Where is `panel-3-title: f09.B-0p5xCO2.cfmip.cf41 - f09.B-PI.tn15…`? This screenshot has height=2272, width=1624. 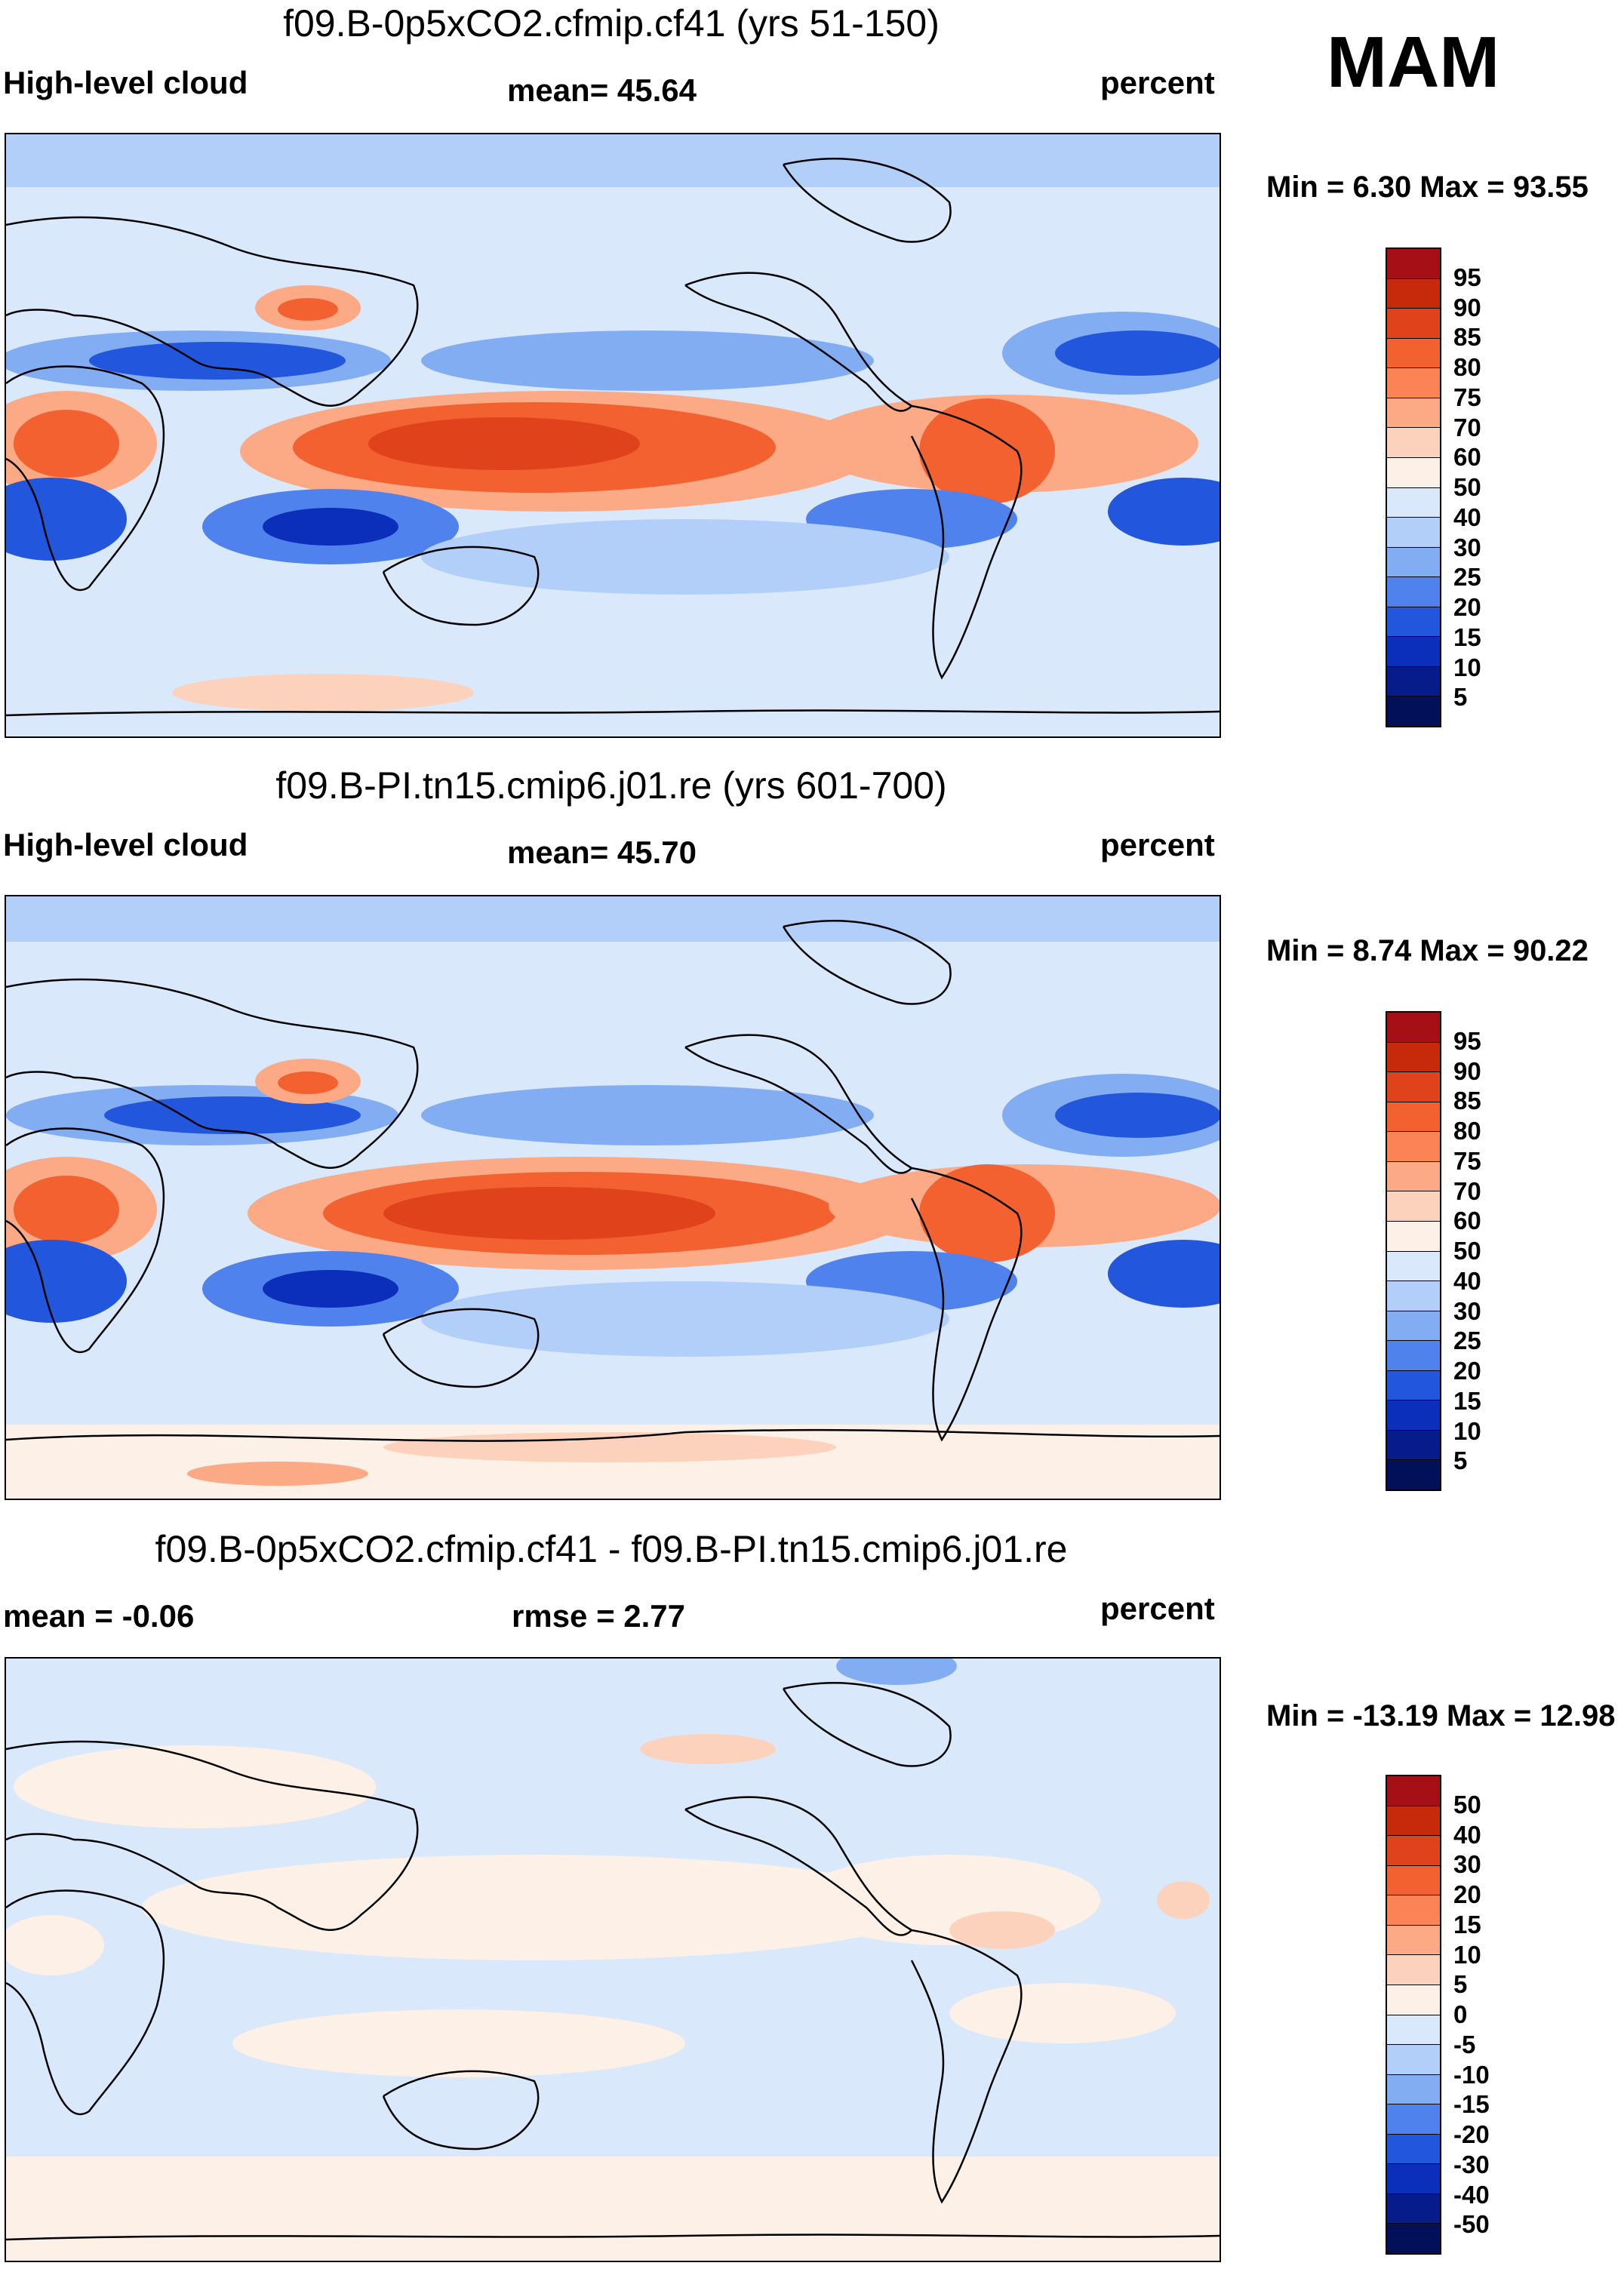 panel-3-title: f09.B-0p5xCO2.cfmip.cf41 - f09.B-PI.tn15… is located at coordinates (611, 1549).